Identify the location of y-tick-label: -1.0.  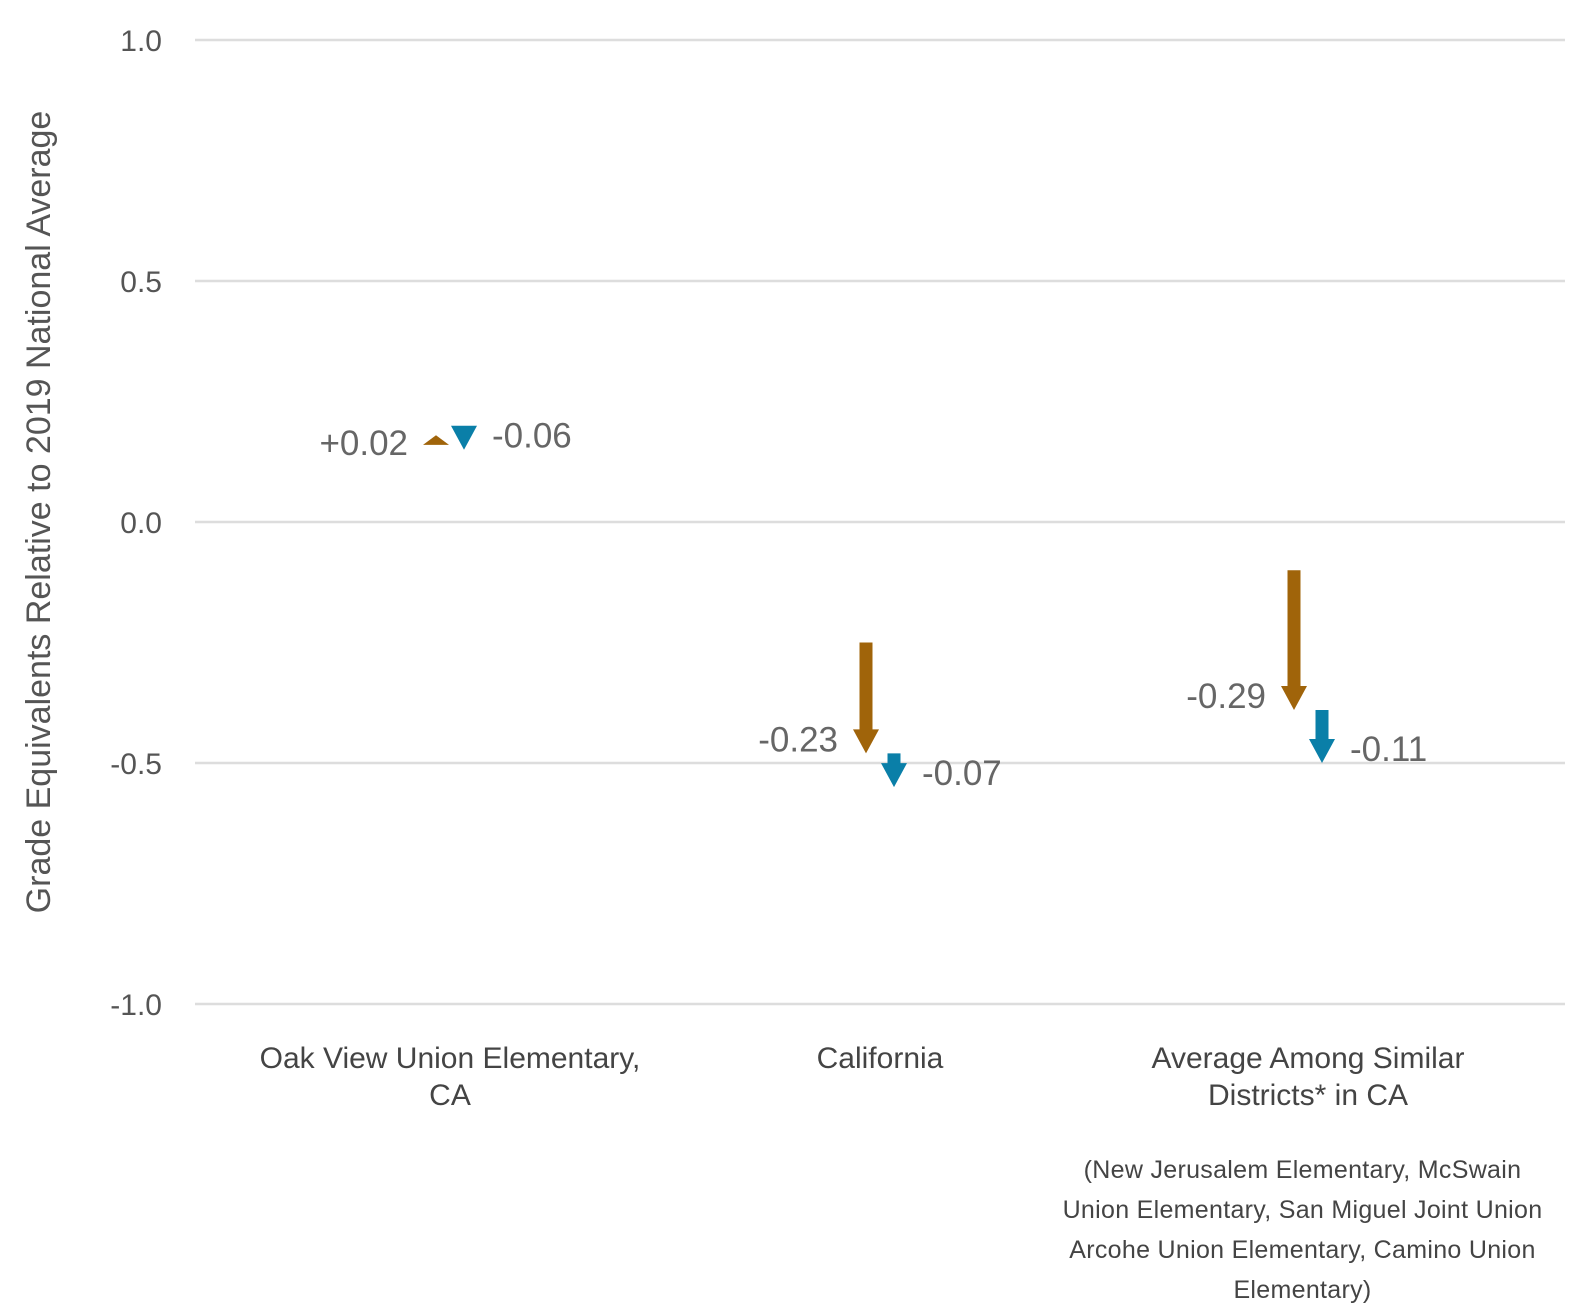
(136, 1005).